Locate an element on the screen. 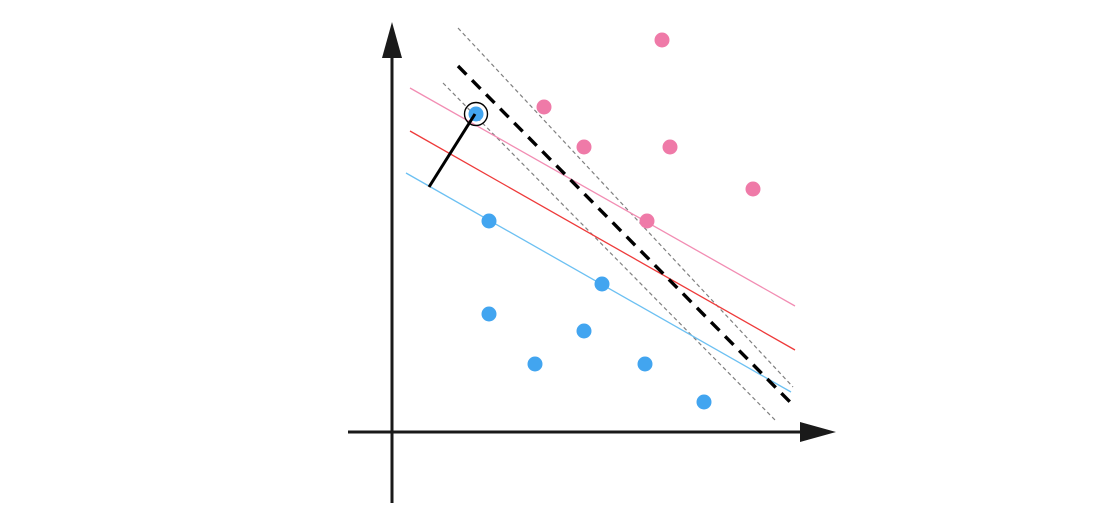 The image size is (1103, 526). support-vector-distance-segment is located at coordinates (452, 150).